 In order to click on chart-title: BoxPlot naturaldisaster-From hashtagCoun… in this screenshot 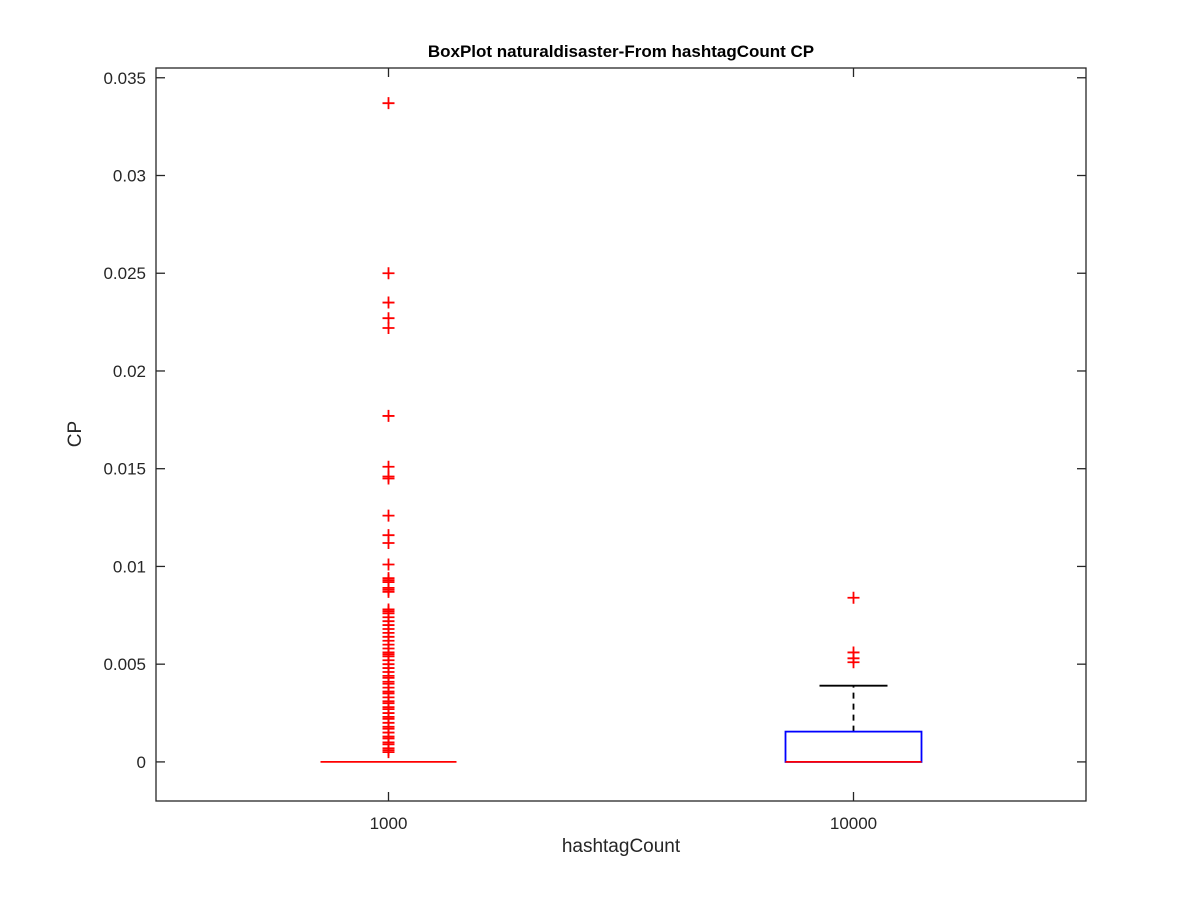, I will do `click(621, 51)`.